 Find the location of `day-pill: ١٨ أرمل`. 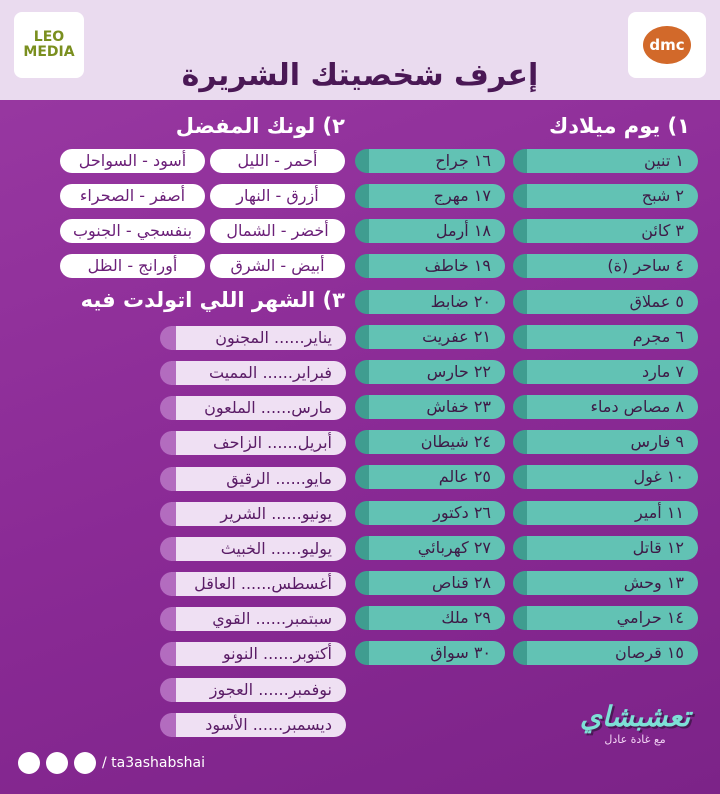

day-pill: ١٨ أرمل is located at coordinates (430, 231).